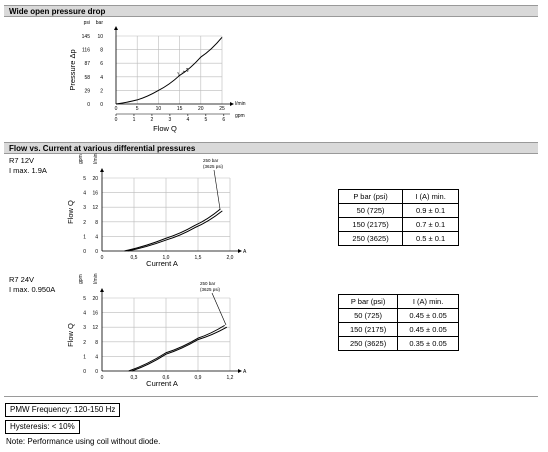 The width and height of the screenshot is (548, 452). Describe the element at coordinates (159, 109) in the screenshot. I see `x-tick-label-primary: 10` at that location.